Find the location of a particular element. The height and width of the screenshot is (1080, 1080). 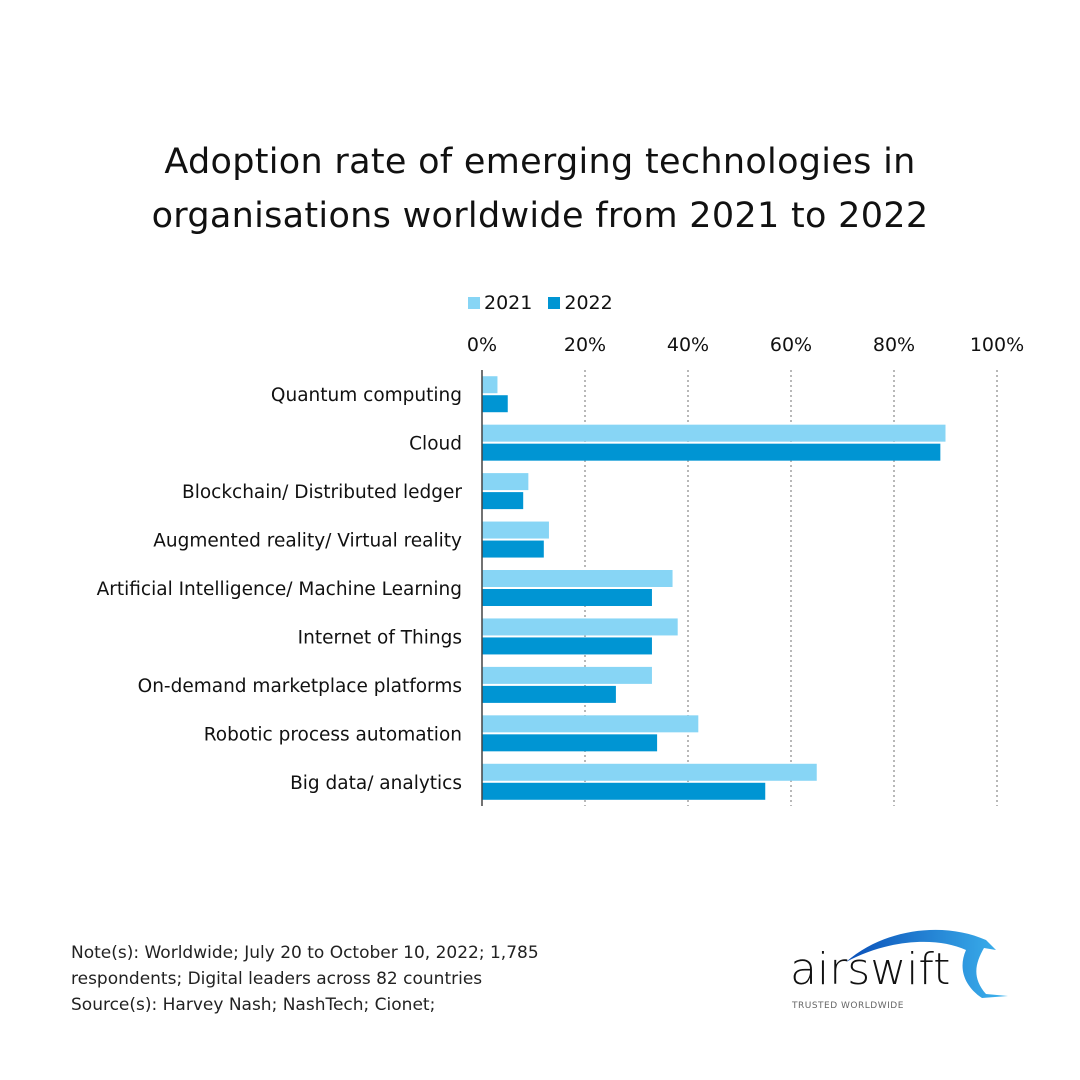

legend: 2021 2022 is located at coordinates (540, 303).